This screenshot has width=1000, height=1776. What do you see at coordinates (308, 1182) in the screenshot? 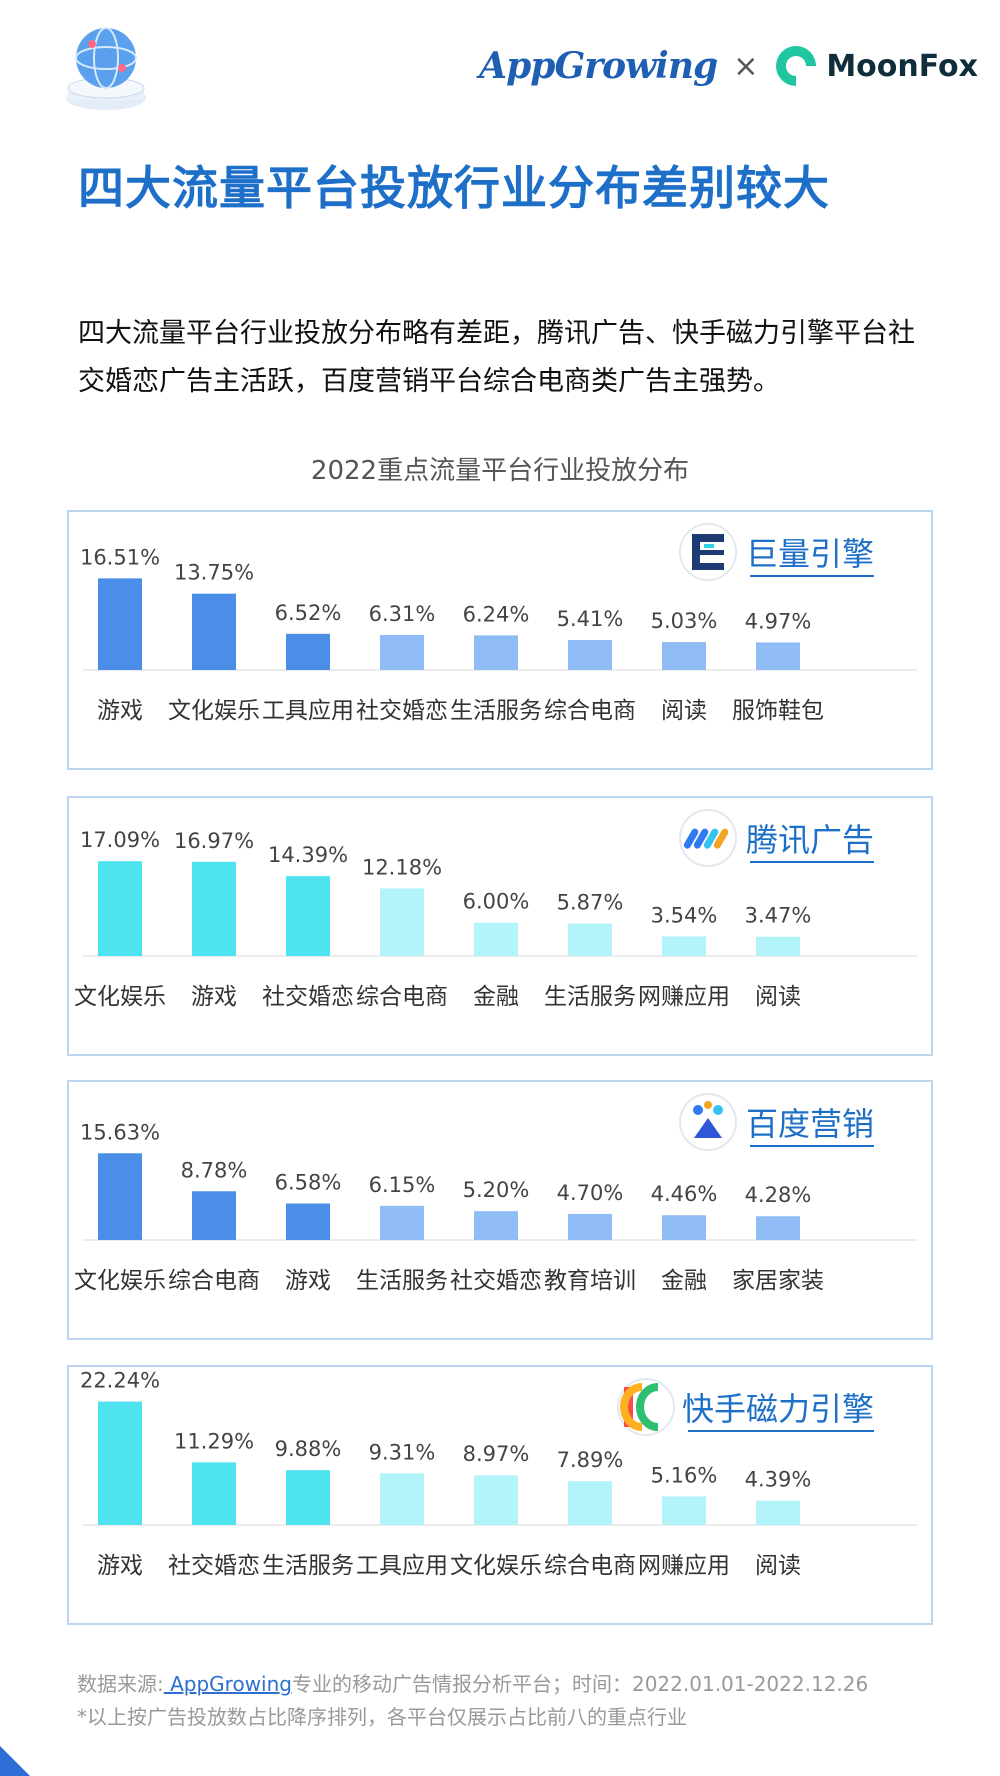
I see `data-label: 6.58%` at bounding box center [308, 1182].